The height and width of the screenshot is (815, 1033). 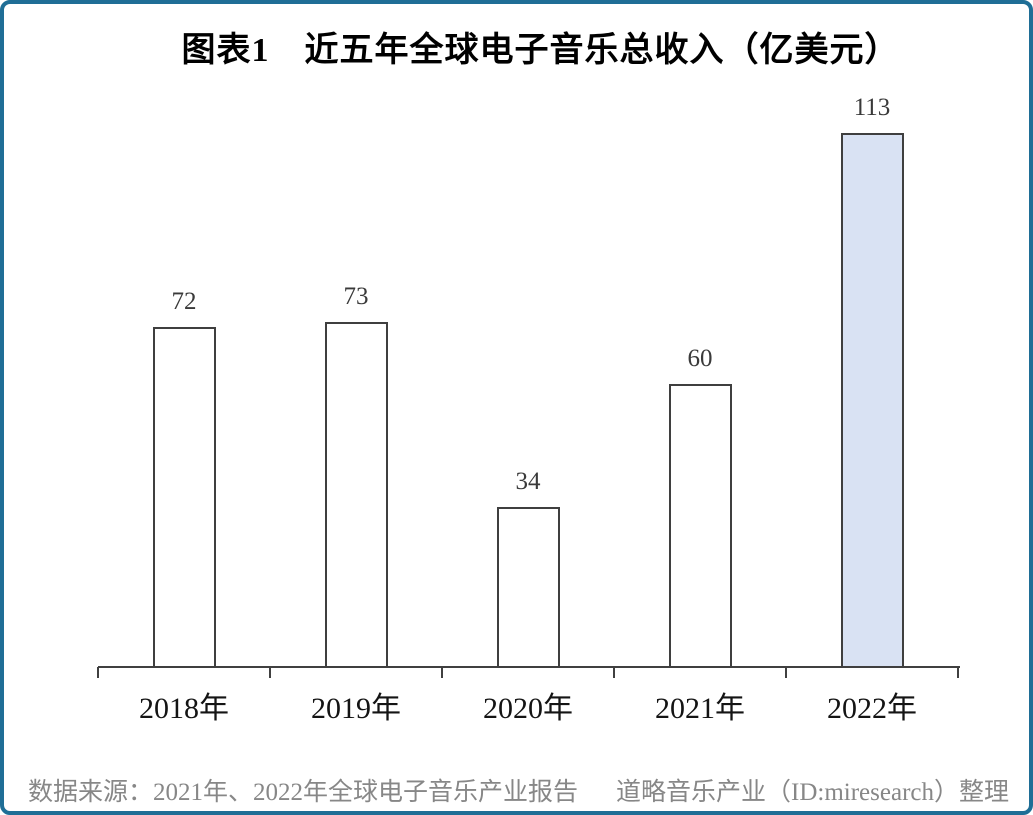 I want to click on bar-2022年, so click(x=872, y=400).